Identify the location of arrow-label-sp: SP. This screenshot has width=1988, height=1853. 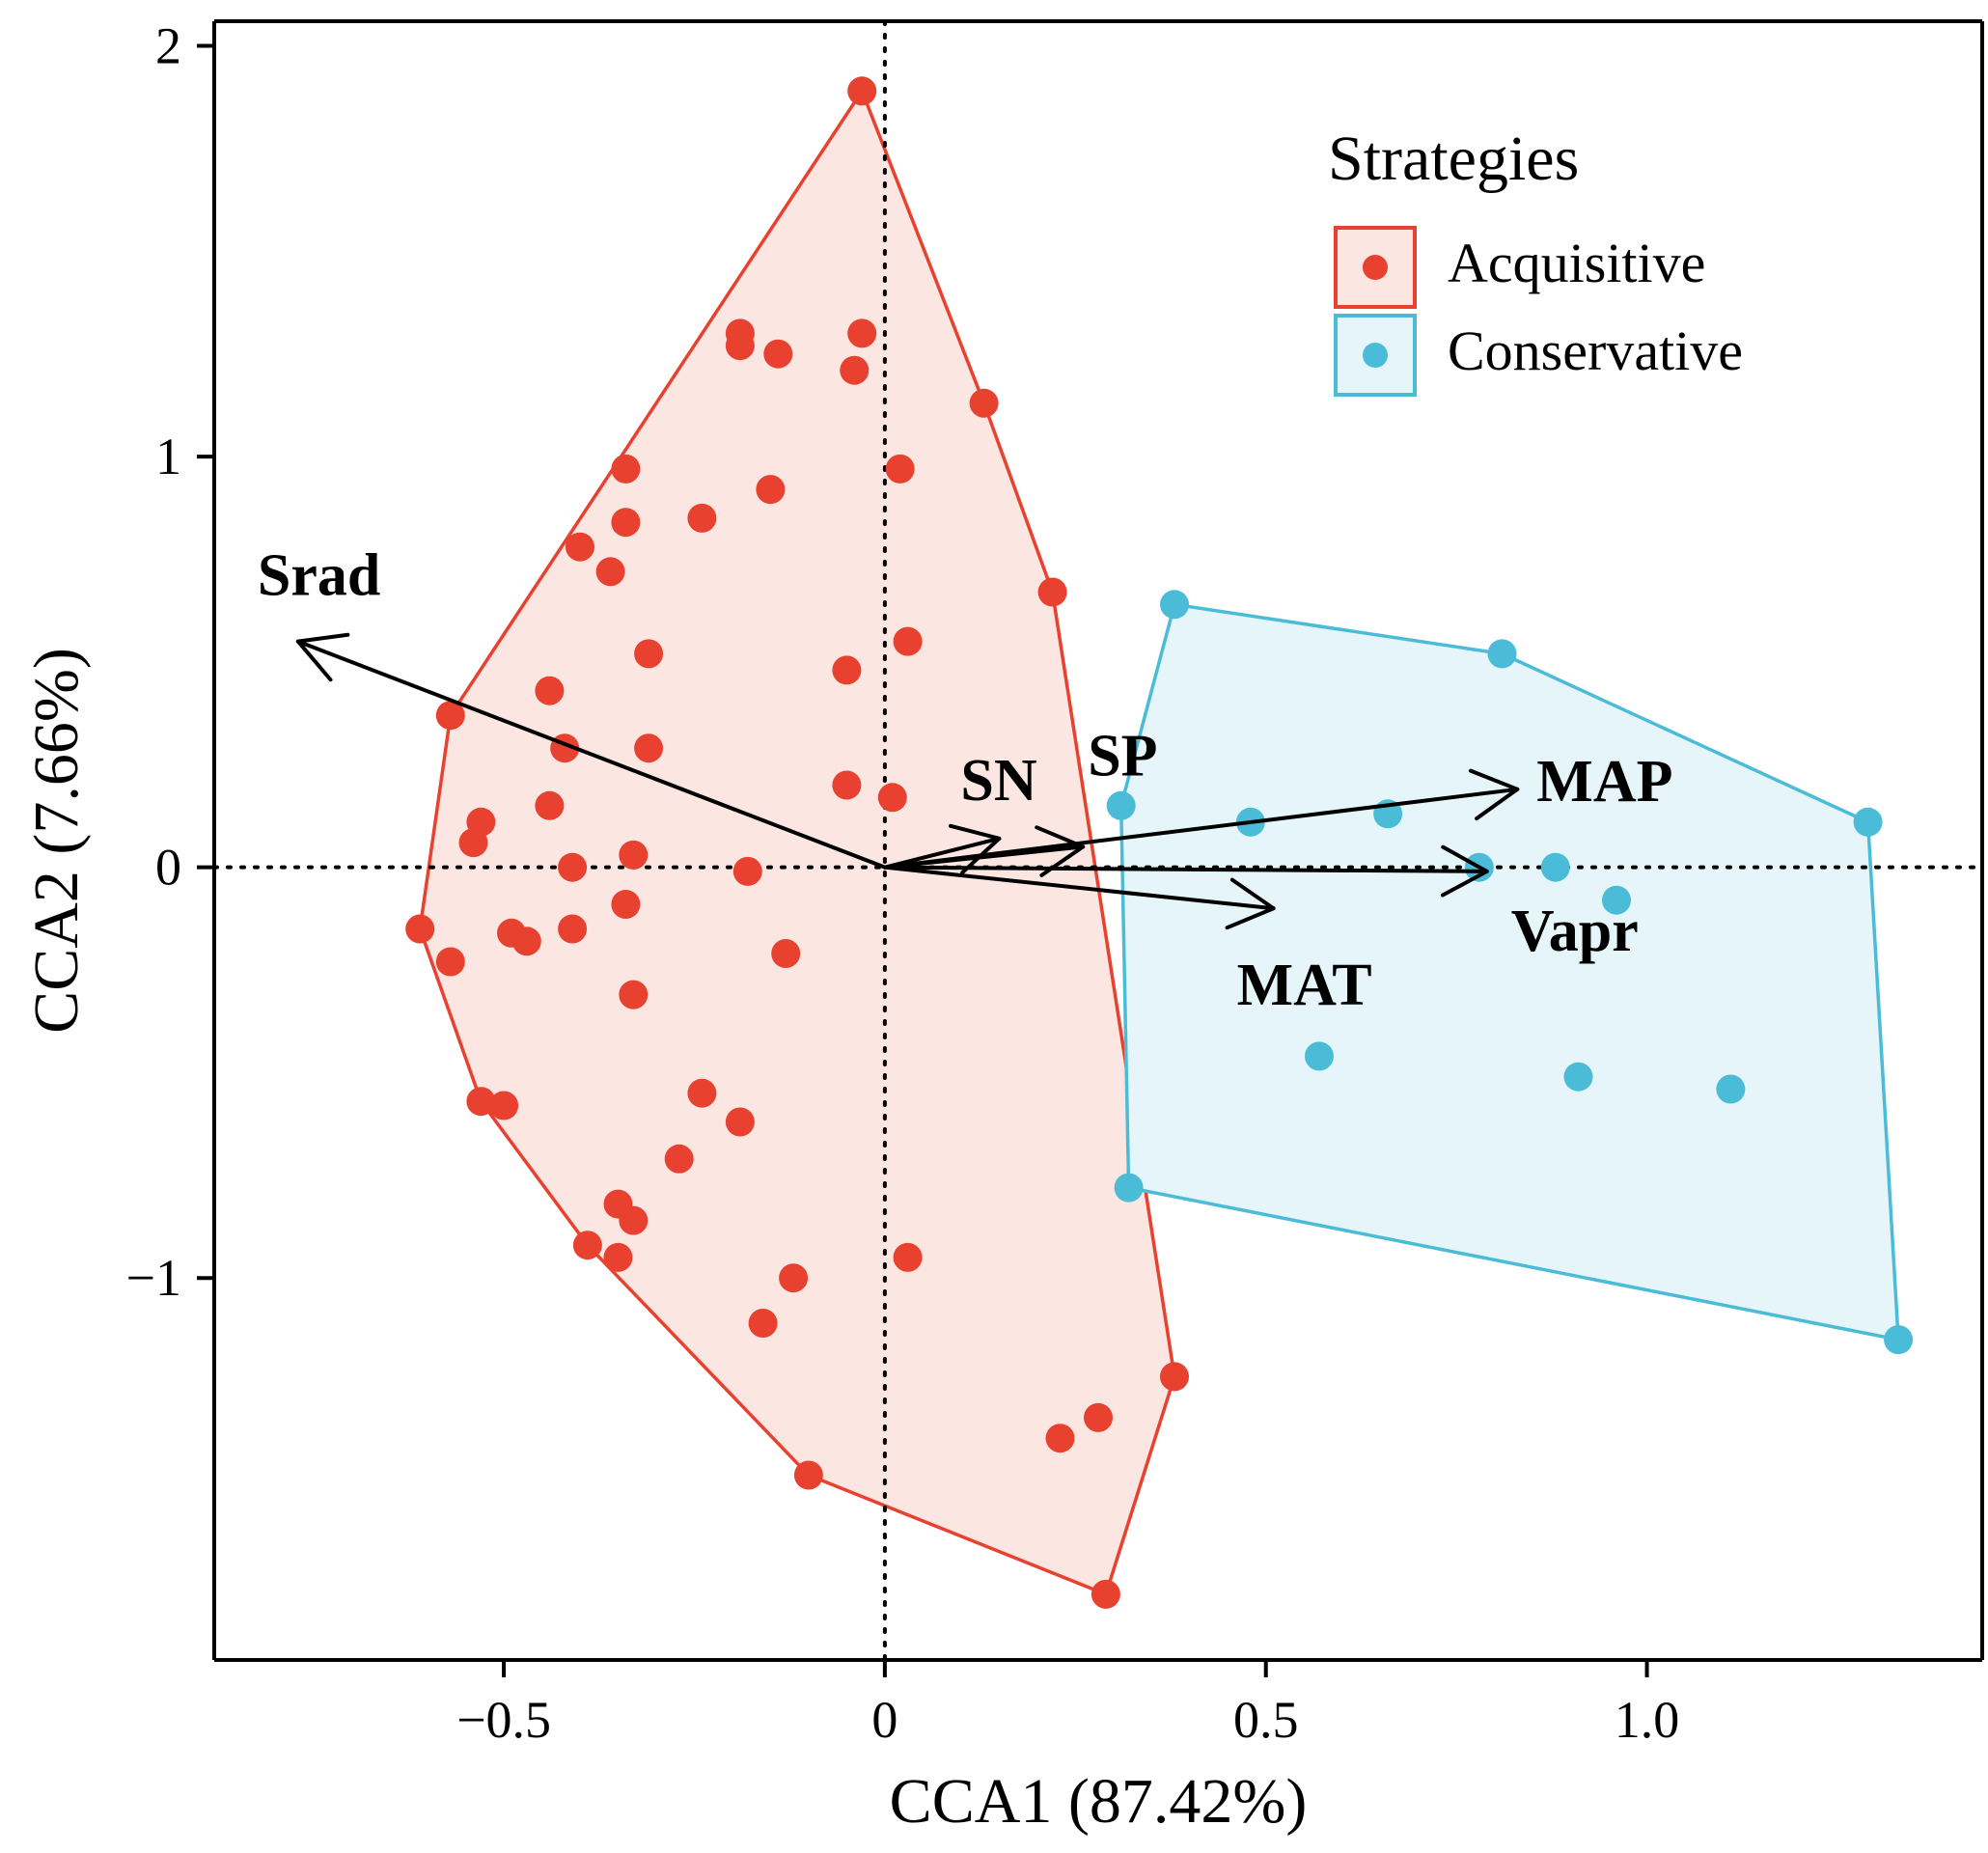
(1122, 755).